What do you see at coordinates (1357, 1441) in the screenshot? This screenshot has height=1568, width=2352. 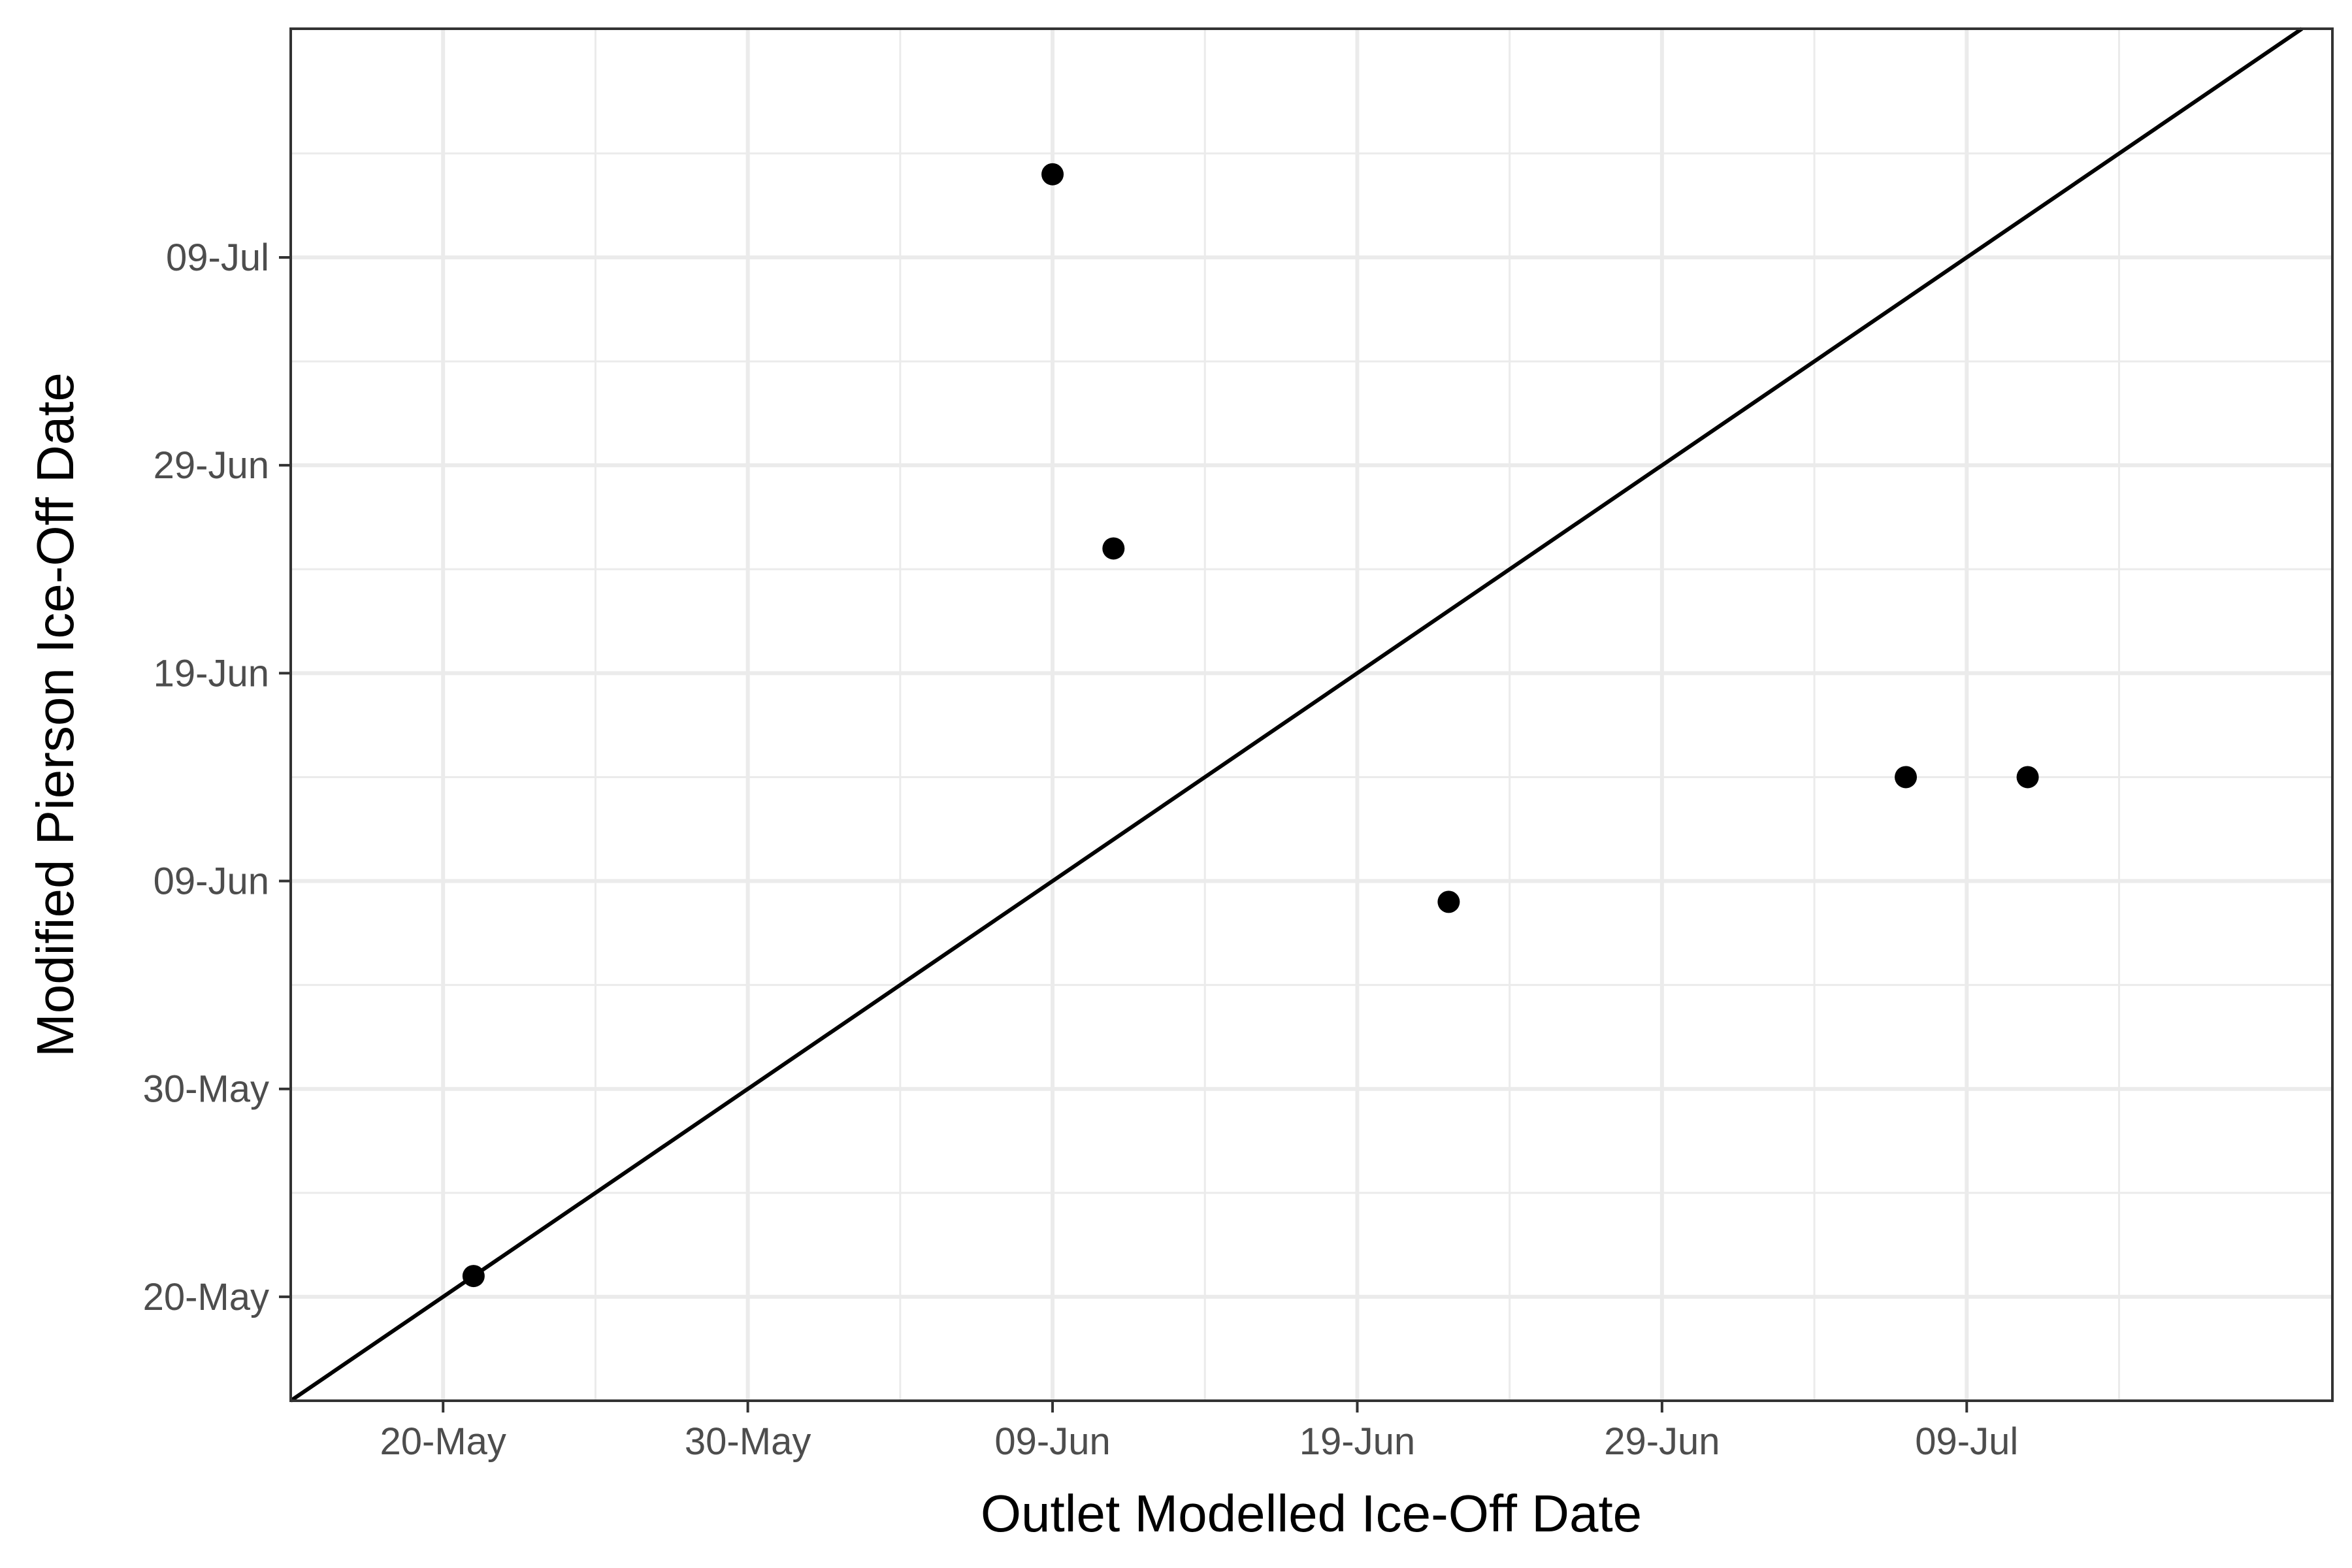 I see `x-tick-label: 19-Jun` at bounding box center [1357, 1441].